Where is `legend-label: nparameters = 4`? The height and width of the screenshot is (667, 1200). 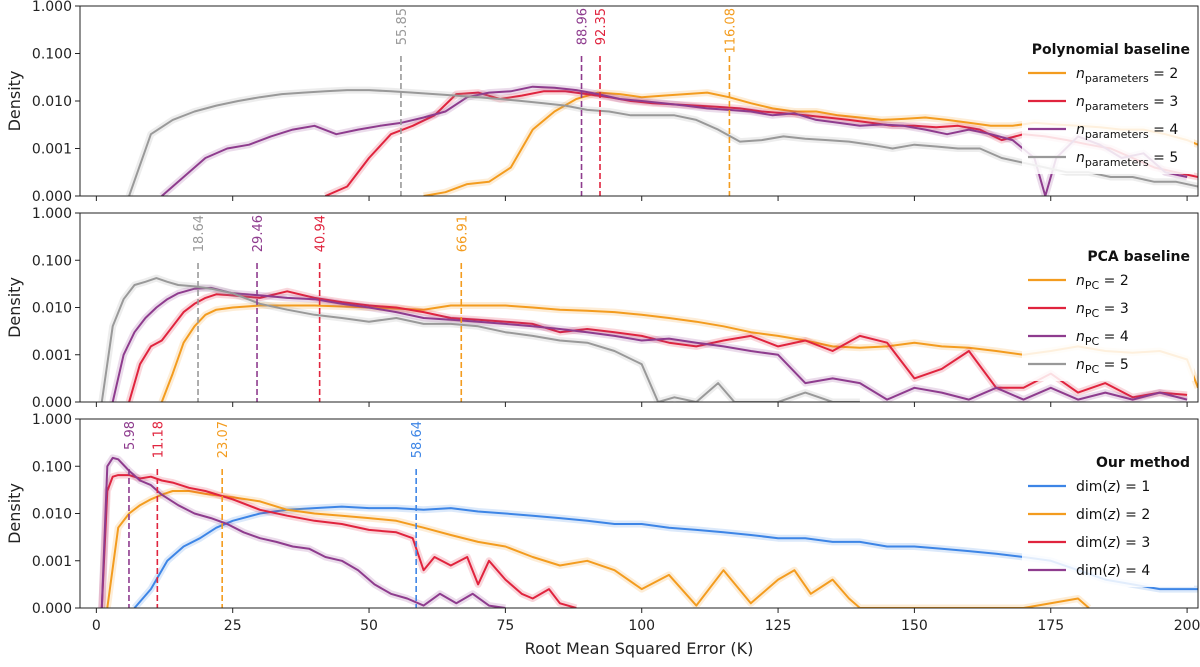
legend-label: nparameters = 4 is located at coordinates (1127, 131).